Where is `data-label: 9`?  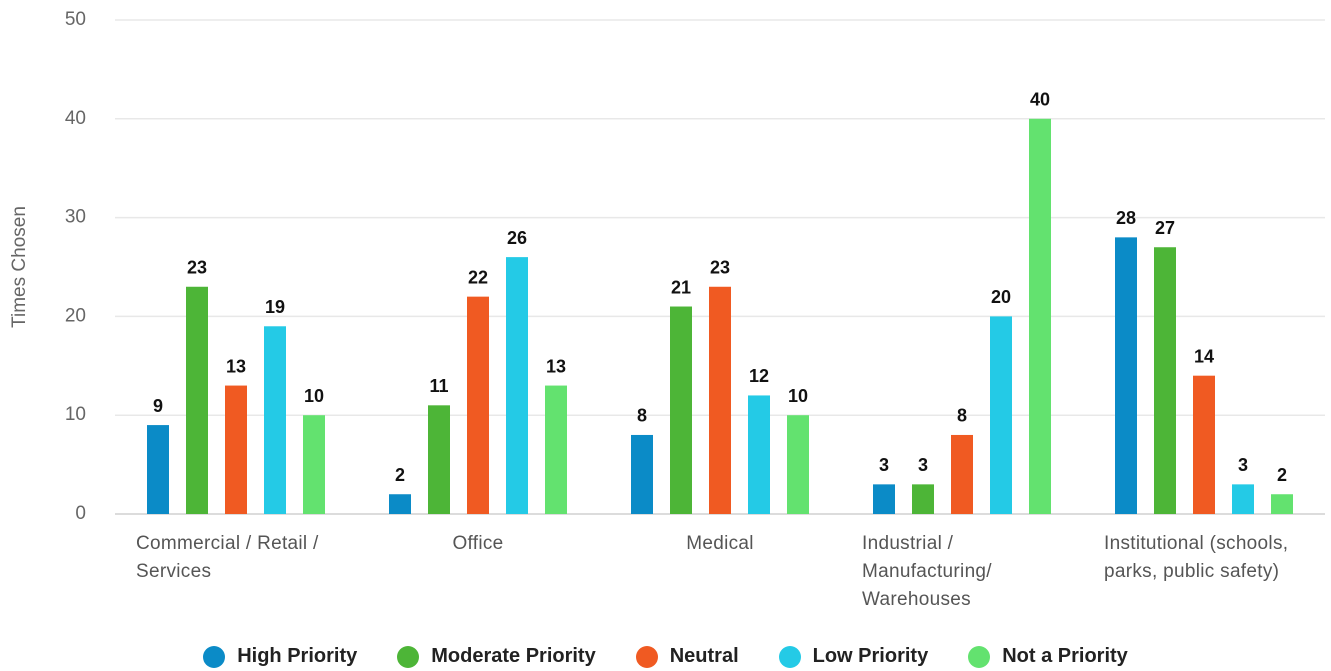 data-label: 9 is located at coordinates (158, 406).